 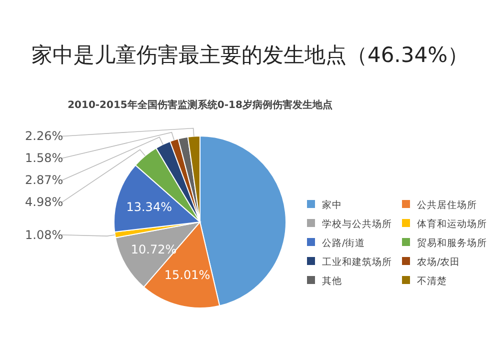 What do you see at coordinates (332, 281) in the screenshot?
I see `legend-label: 其他` at bounding box center [332, 281].